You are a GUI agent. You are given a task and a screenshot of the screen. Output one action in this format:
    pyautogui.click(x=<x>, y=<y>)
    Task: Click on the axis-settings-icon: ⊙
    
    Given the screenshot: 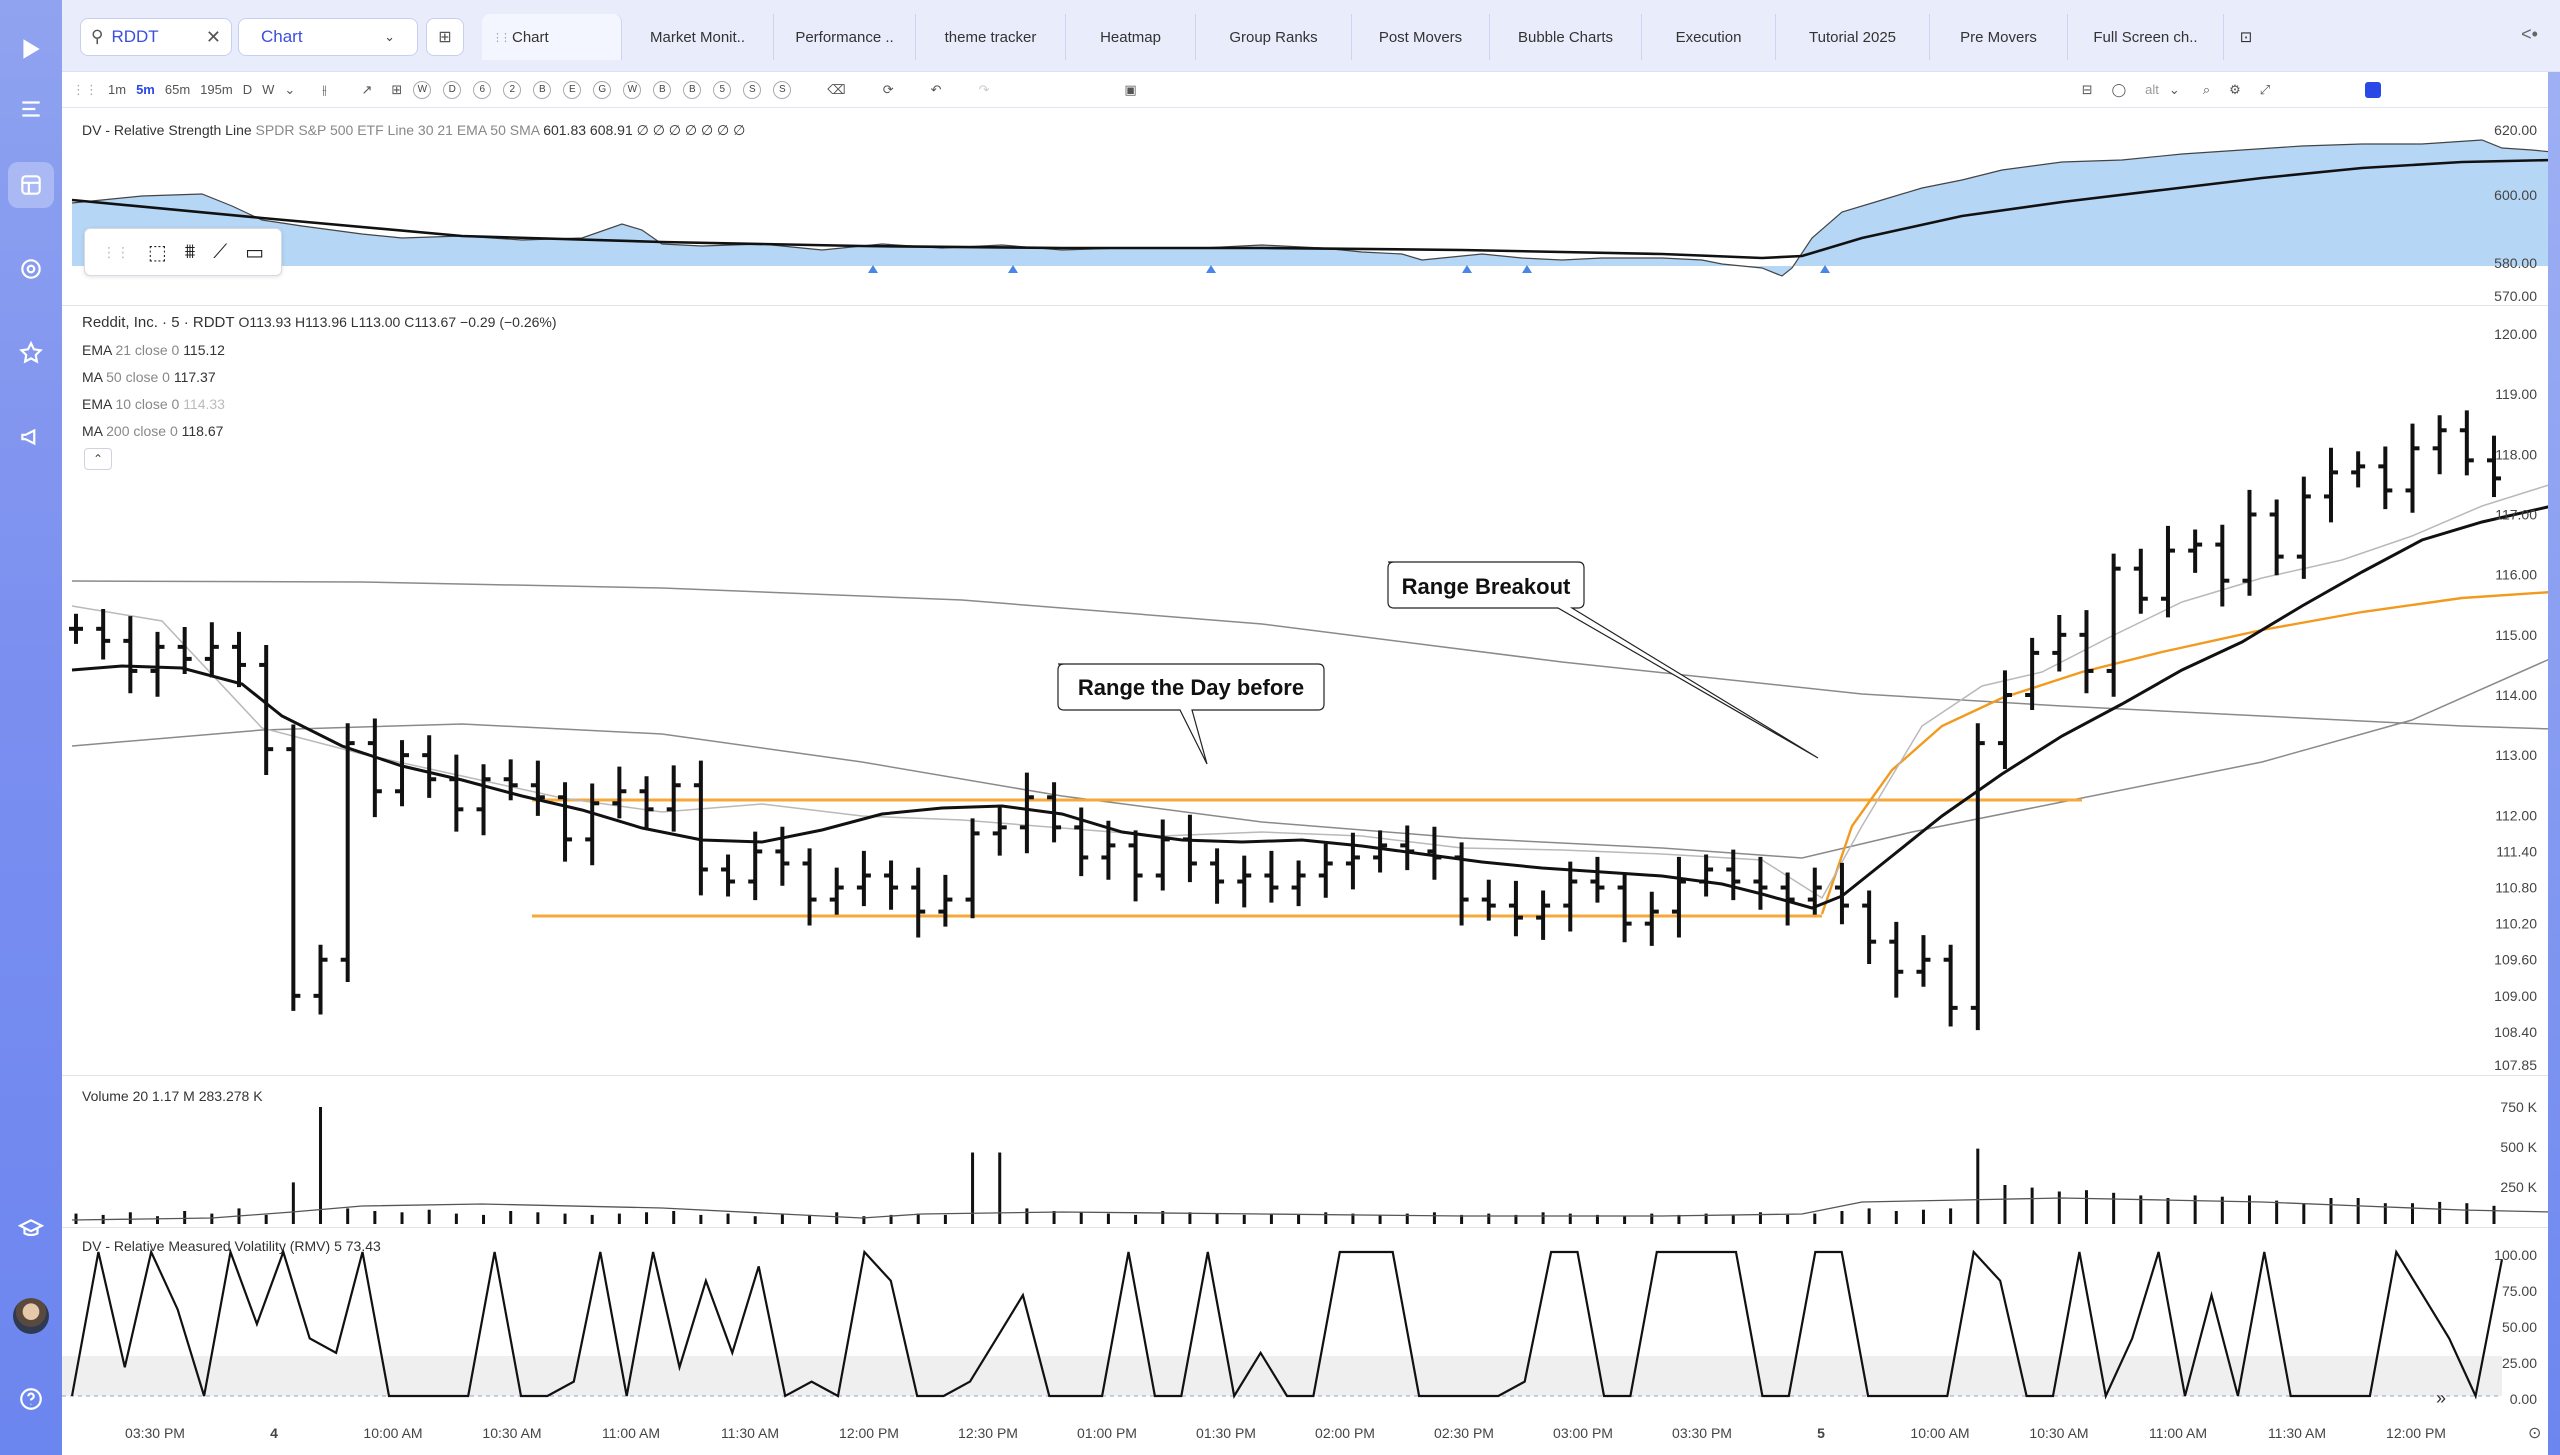 What is the action you would take?
    pyautogui.click(x=2534, y=1433)
    